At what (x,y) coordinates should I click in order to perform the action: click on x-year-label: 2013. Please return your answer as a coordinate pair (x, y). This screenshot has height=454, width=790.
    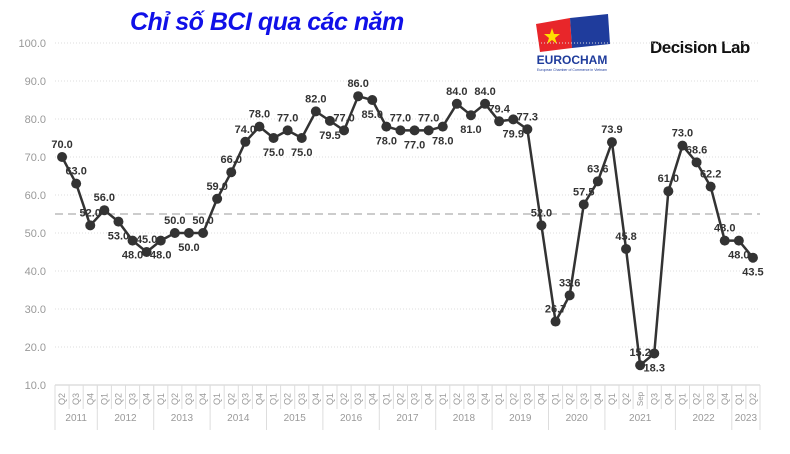
    Looking at the image, I should click on (182, 418).